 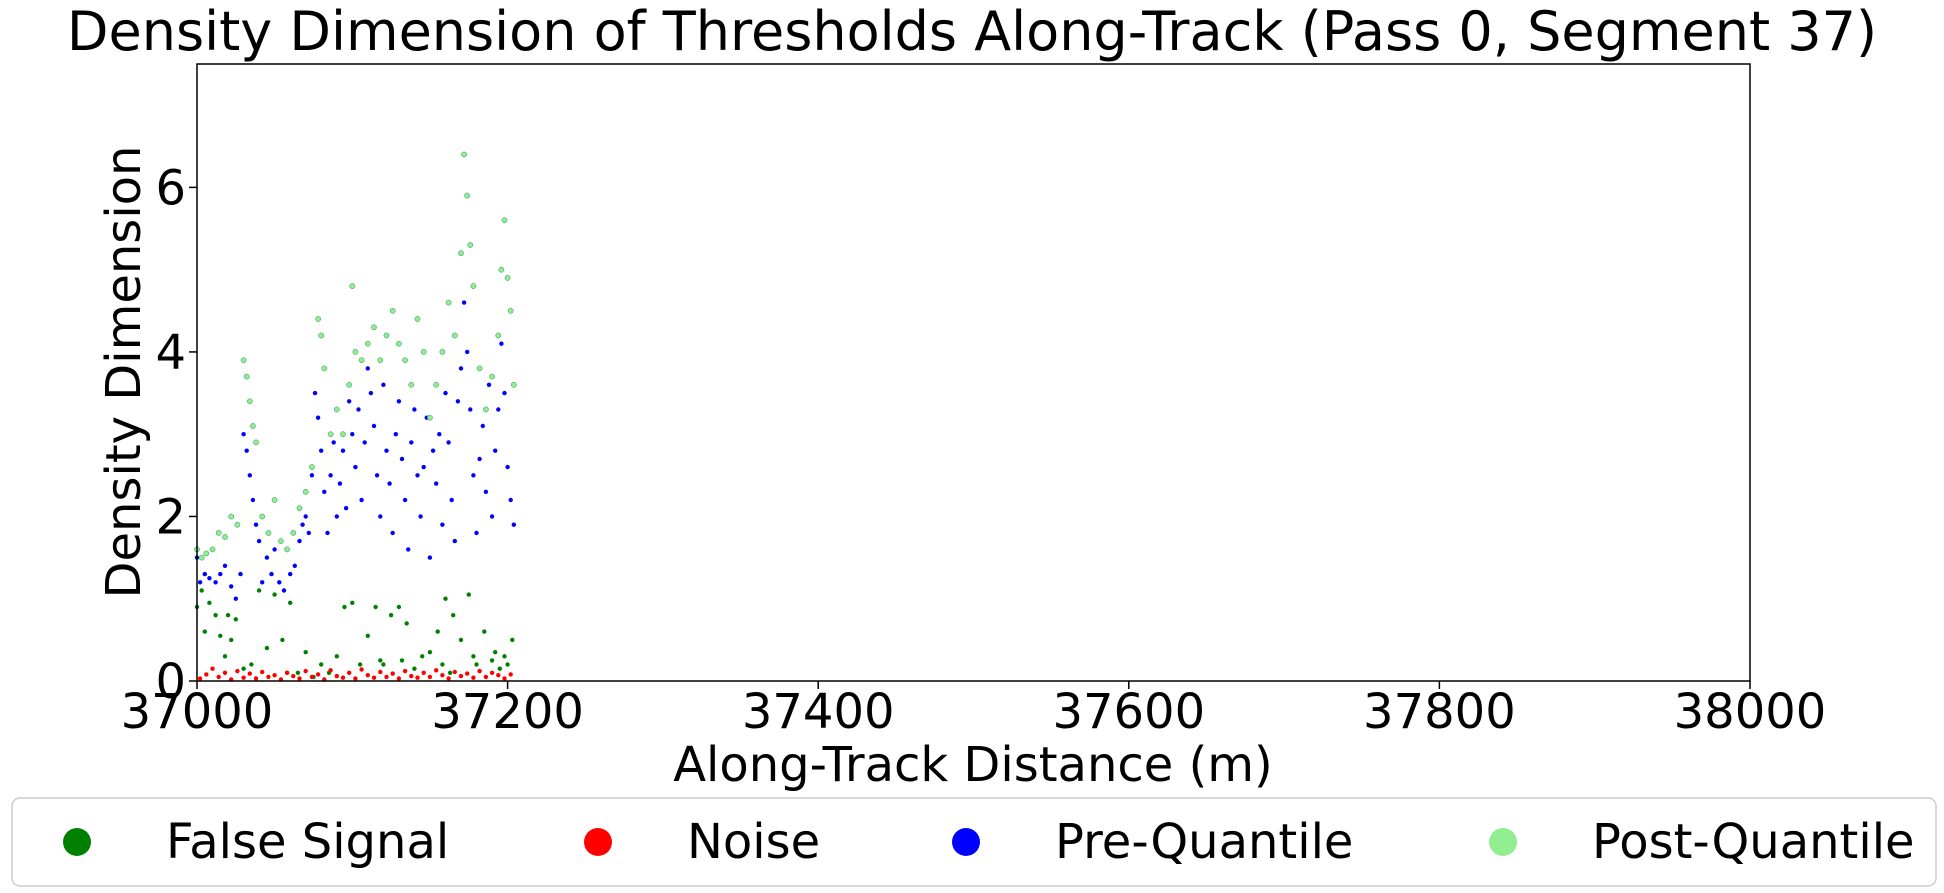 I want to click on y-tick-label: 0, so click(x=170, y=682).